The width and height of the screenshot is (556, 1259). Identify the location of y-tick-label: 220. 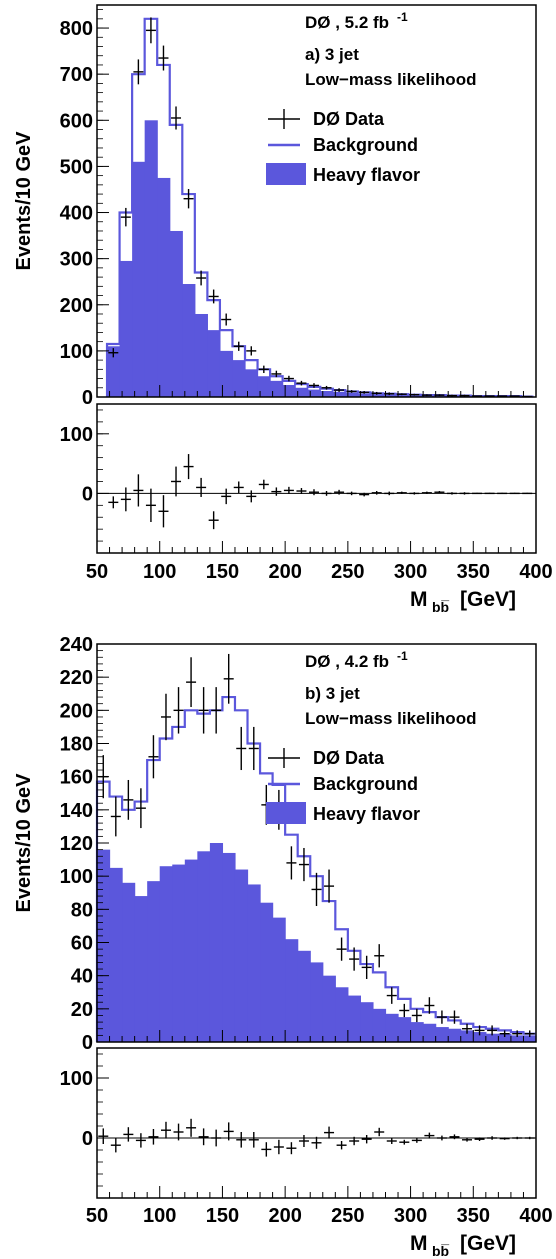
(76, 678).